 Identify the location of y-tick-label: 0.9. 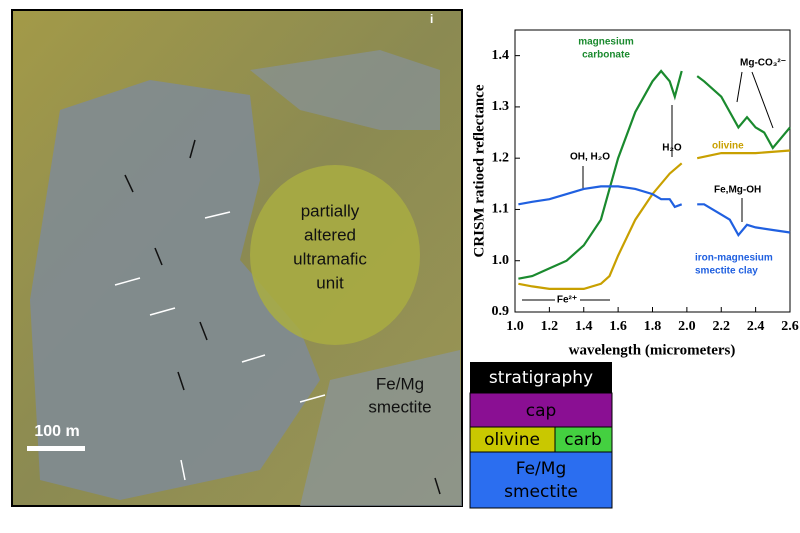
(501, 311).